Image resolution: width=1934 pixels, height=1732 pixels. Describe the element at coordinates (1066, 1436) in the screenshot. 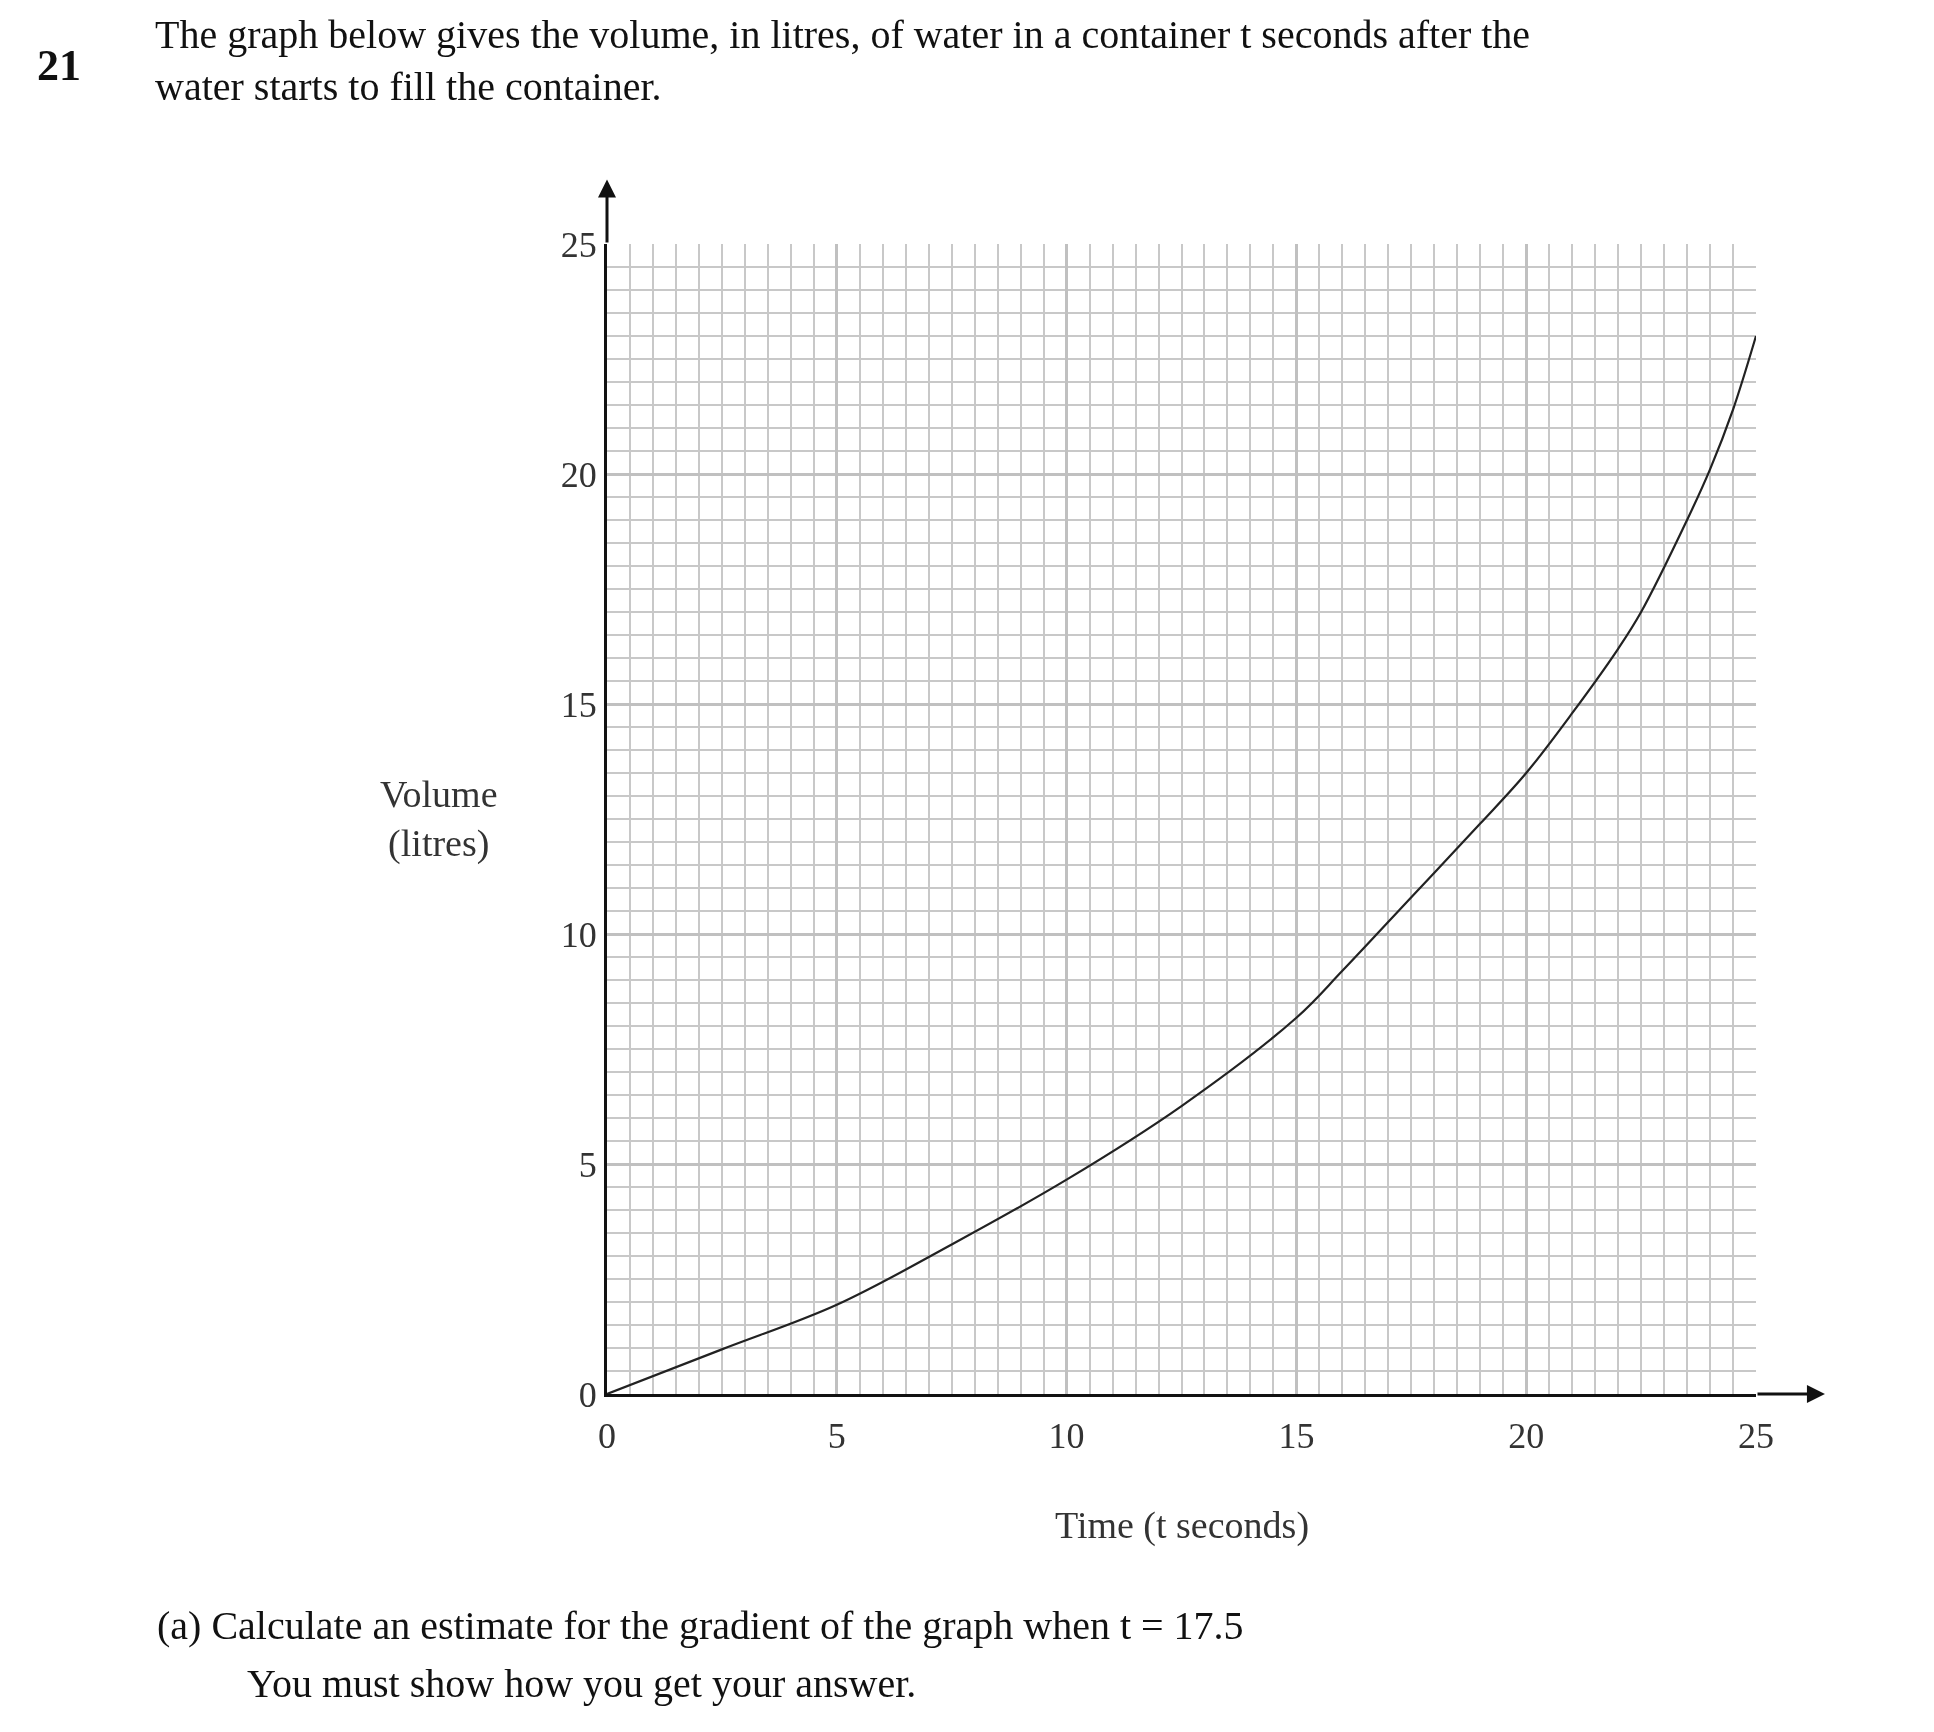

I see `x-tick-label: 10` at that location.